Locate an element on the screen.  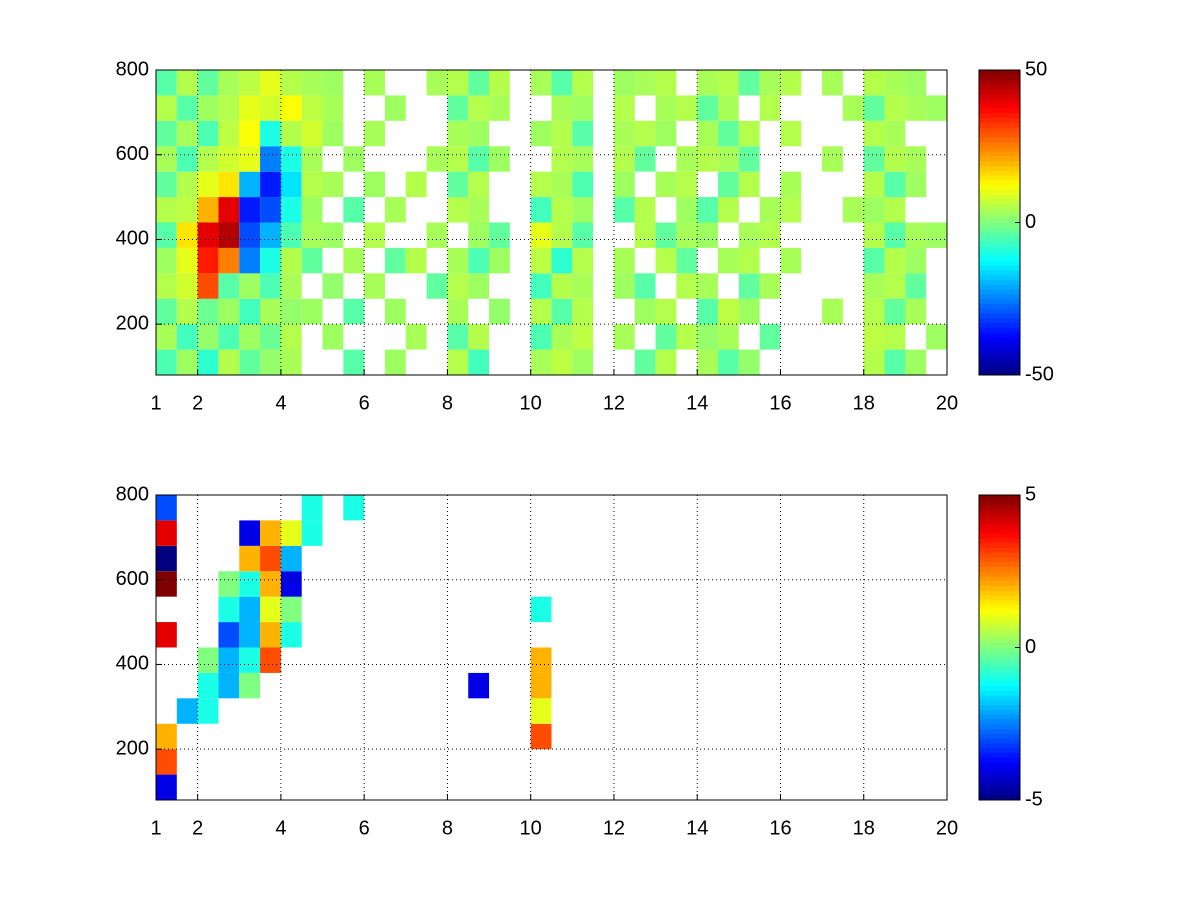
colorbar-label: 5 is located at coordinates (1030, 494).